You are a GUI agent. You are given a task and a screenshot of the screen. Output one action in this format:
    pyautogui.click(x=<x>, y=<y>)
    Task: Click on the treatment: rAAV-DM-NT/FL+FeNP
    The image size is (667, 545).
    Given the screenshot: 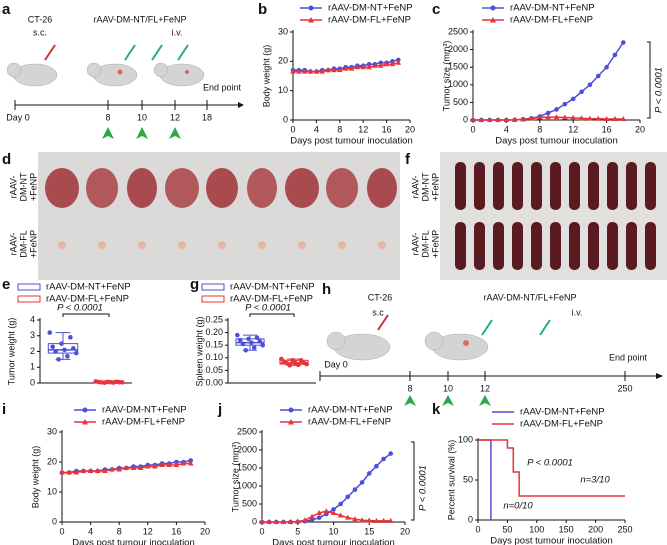 What is the action you would take?
    pyautogui.click(x=139, y=19)
    